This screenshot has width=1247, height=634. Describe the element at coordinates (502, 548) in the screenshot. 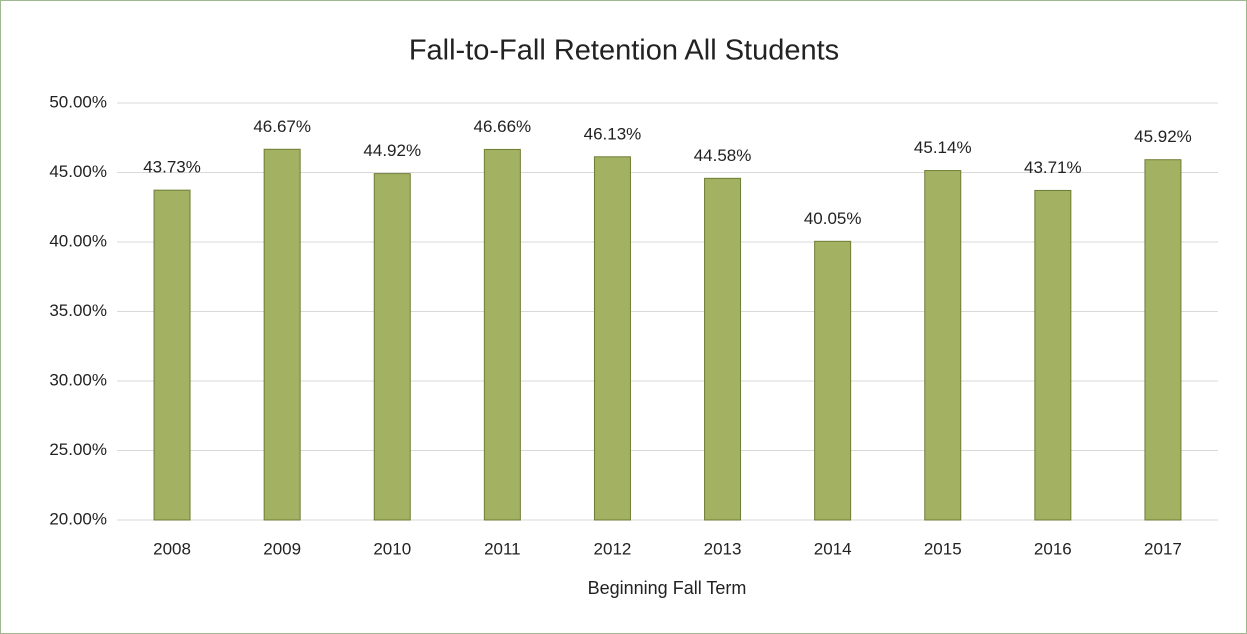

I see `x-tick-label: 2011` at that location.